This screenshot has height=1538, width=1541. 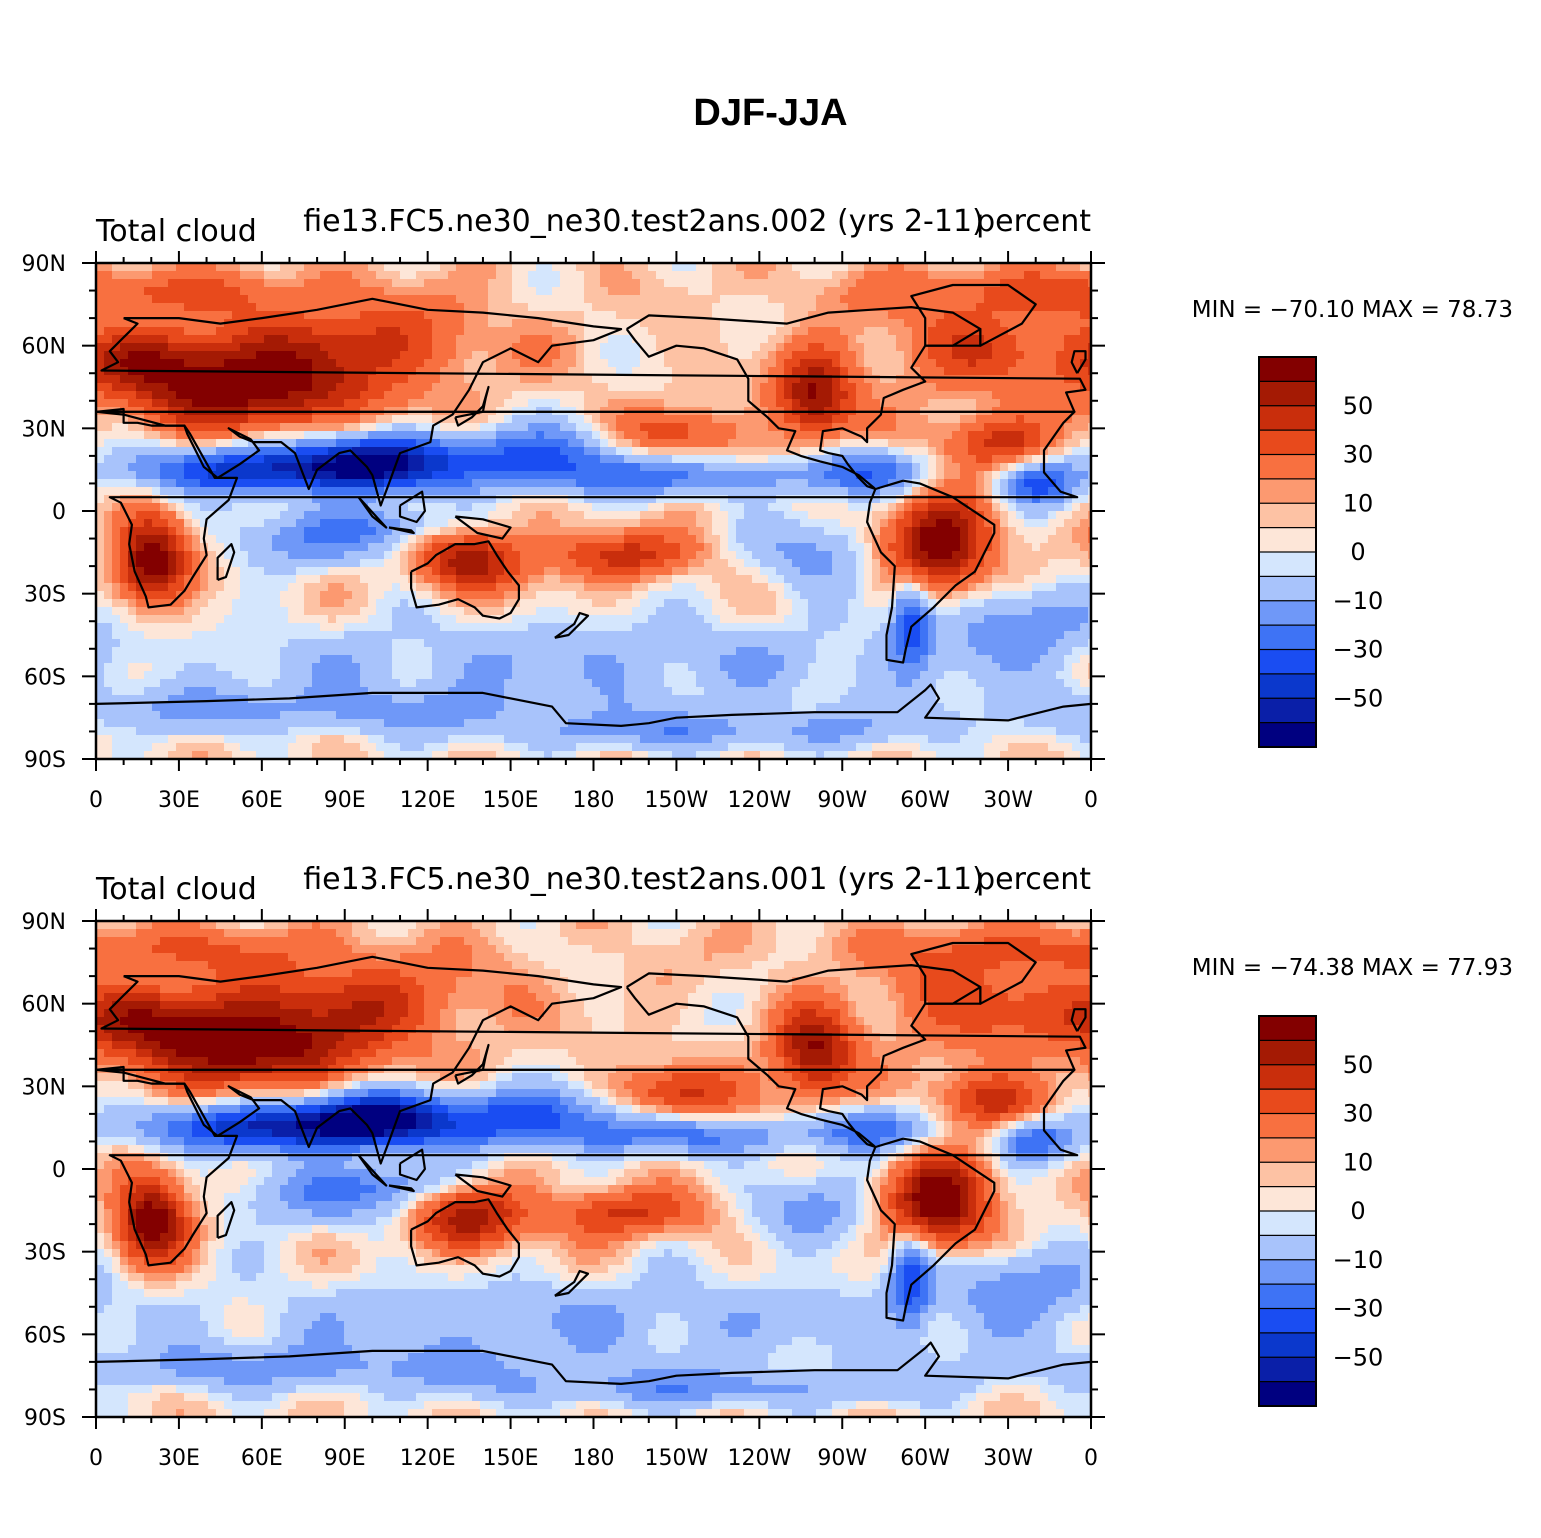 What do you see at coordinates (1357, 1211) in the screenshot?
I see `colorbar-label: 0` at bounding box center [1357, 1211].